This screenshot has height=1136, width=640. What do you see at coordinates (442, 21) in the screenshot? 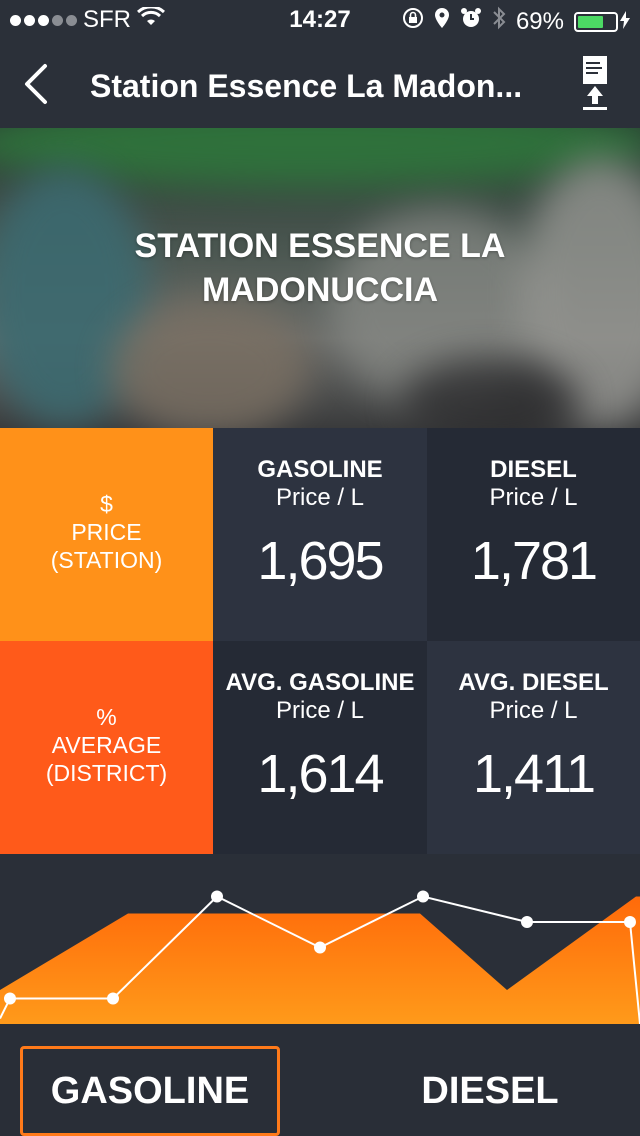
I see `location-icon` at bounding box center [442, 21].